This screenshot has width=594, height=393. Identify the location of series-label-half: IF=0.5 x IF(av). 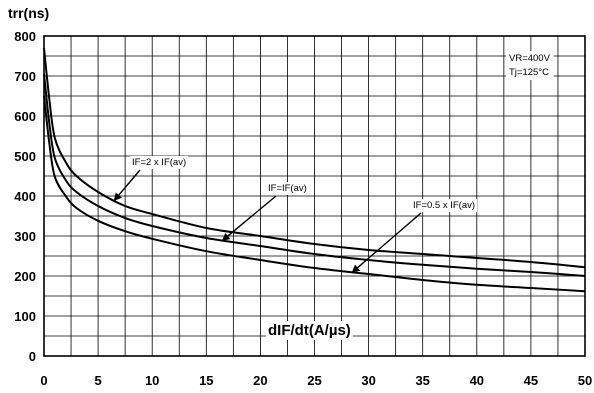
(444, 205).